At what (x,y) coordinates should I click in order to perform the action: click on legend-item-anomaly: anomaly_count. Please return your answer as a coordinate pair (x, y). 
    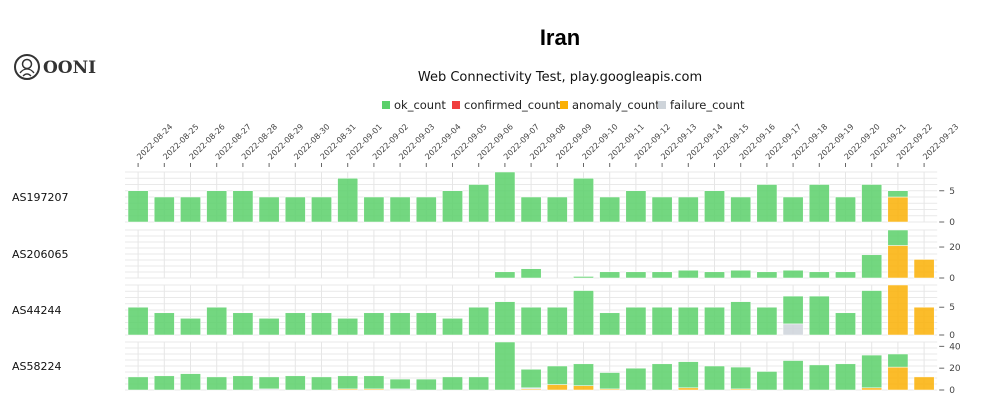
    Looking at the image, I should click on (610, 105).